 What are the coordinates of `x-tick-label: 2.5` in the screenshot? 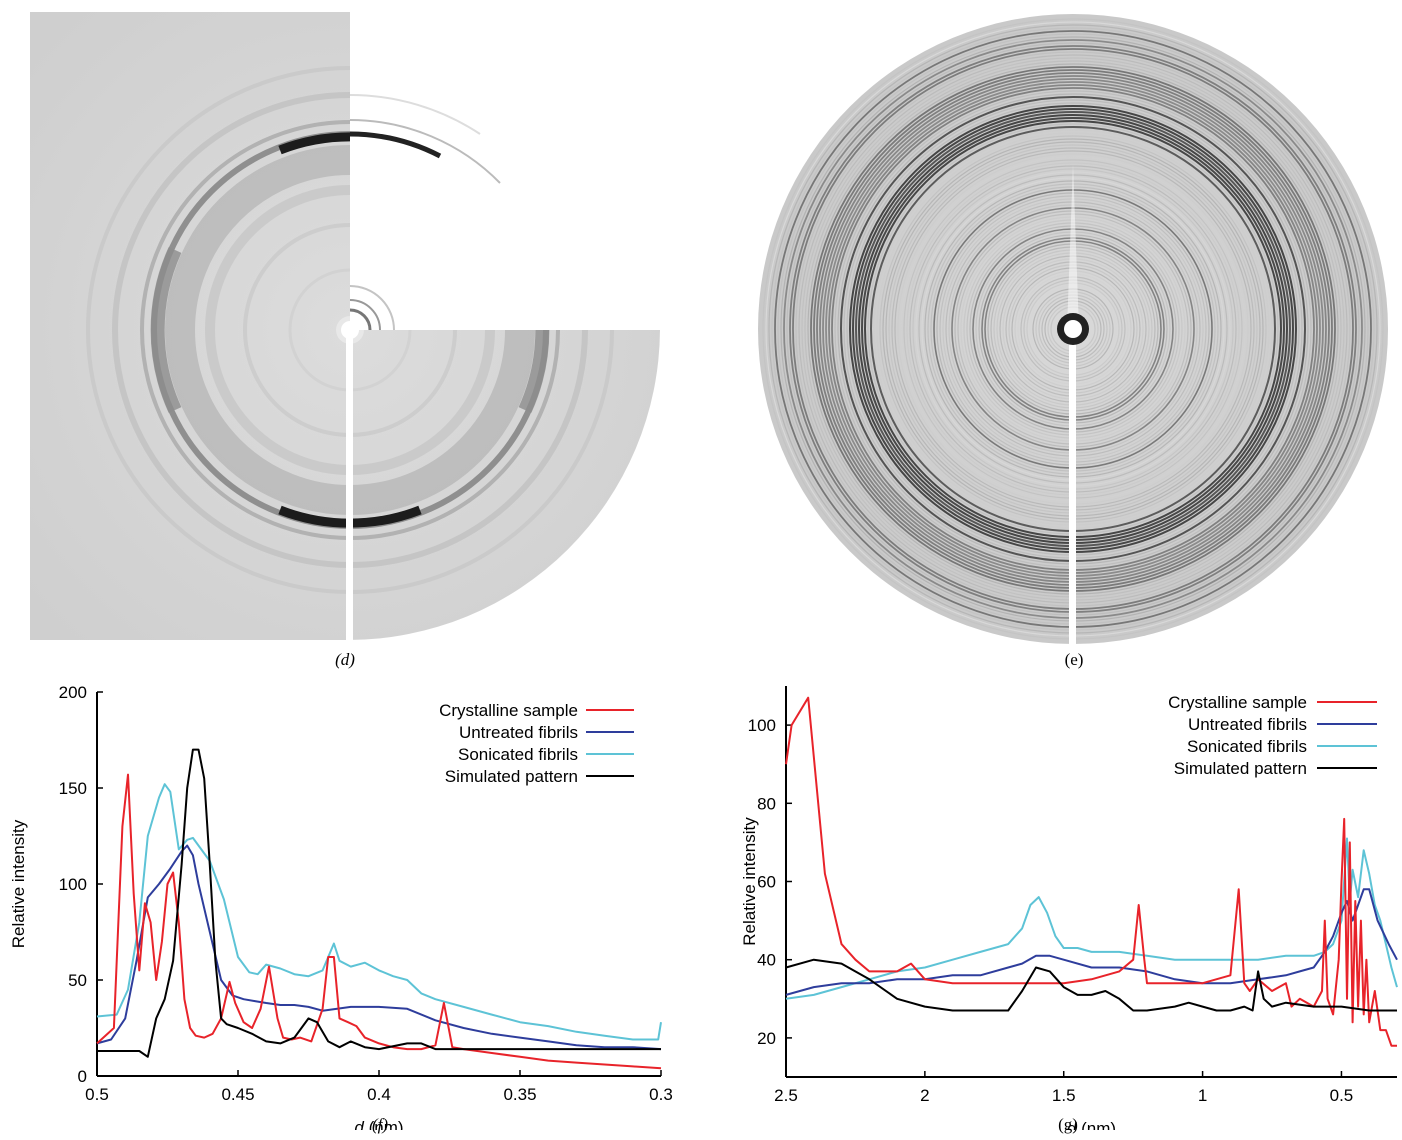 It's located at (786, 1095).